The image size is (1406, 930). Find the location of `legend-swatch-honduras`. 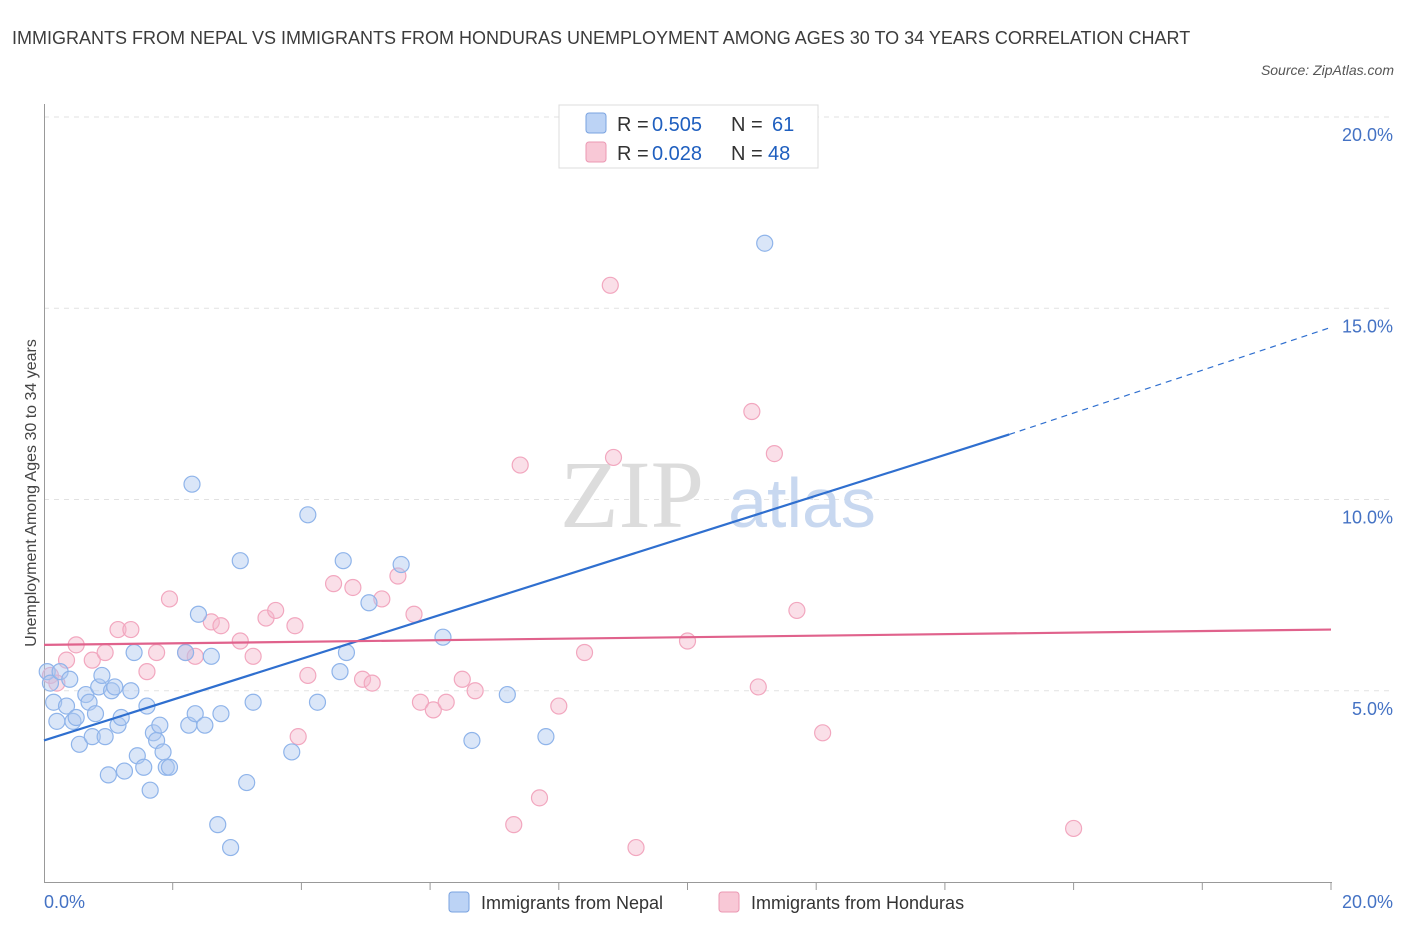

legend-swatch-honduras is located at coordinates (729, 902).